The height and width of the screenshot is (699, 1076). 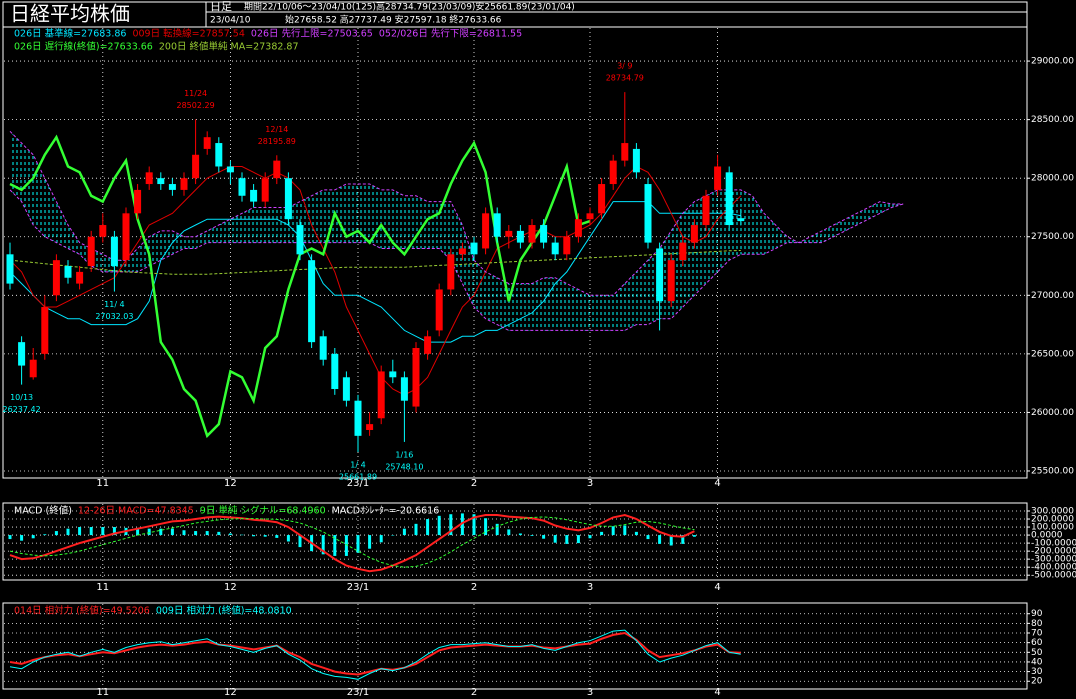 I want to click on y-tick-label: -400.0000, so click(x=1053, y=568).